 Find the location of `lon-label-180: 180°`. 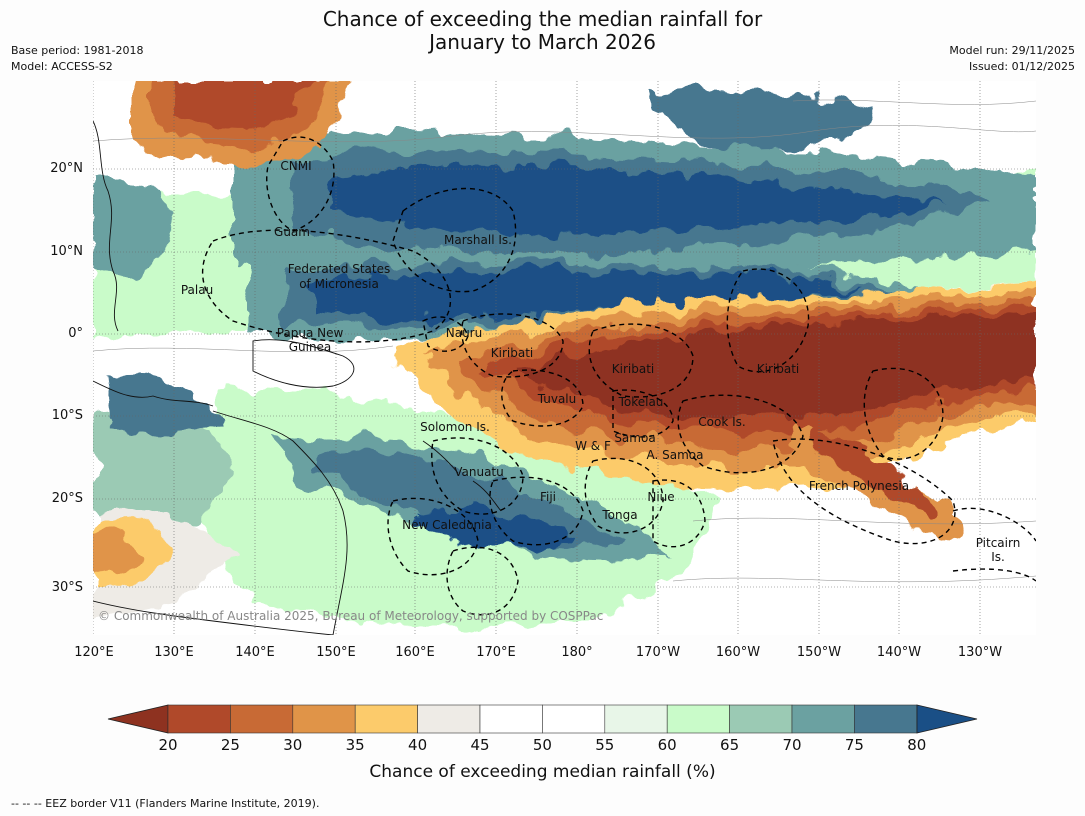

lon-label-180: 180° is located at coordinates (577, 652).